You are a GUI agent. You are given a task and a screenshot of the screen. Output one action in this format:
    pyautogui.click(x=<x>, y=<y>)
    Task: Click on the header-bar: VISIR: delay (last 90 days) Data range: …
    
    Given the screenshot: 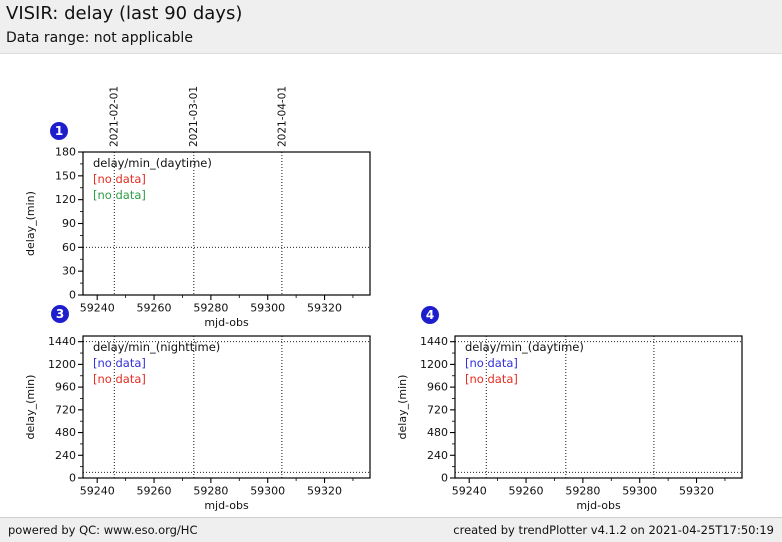 What is the action you would take?
    pyautogui.click(x=391, y=27)
    